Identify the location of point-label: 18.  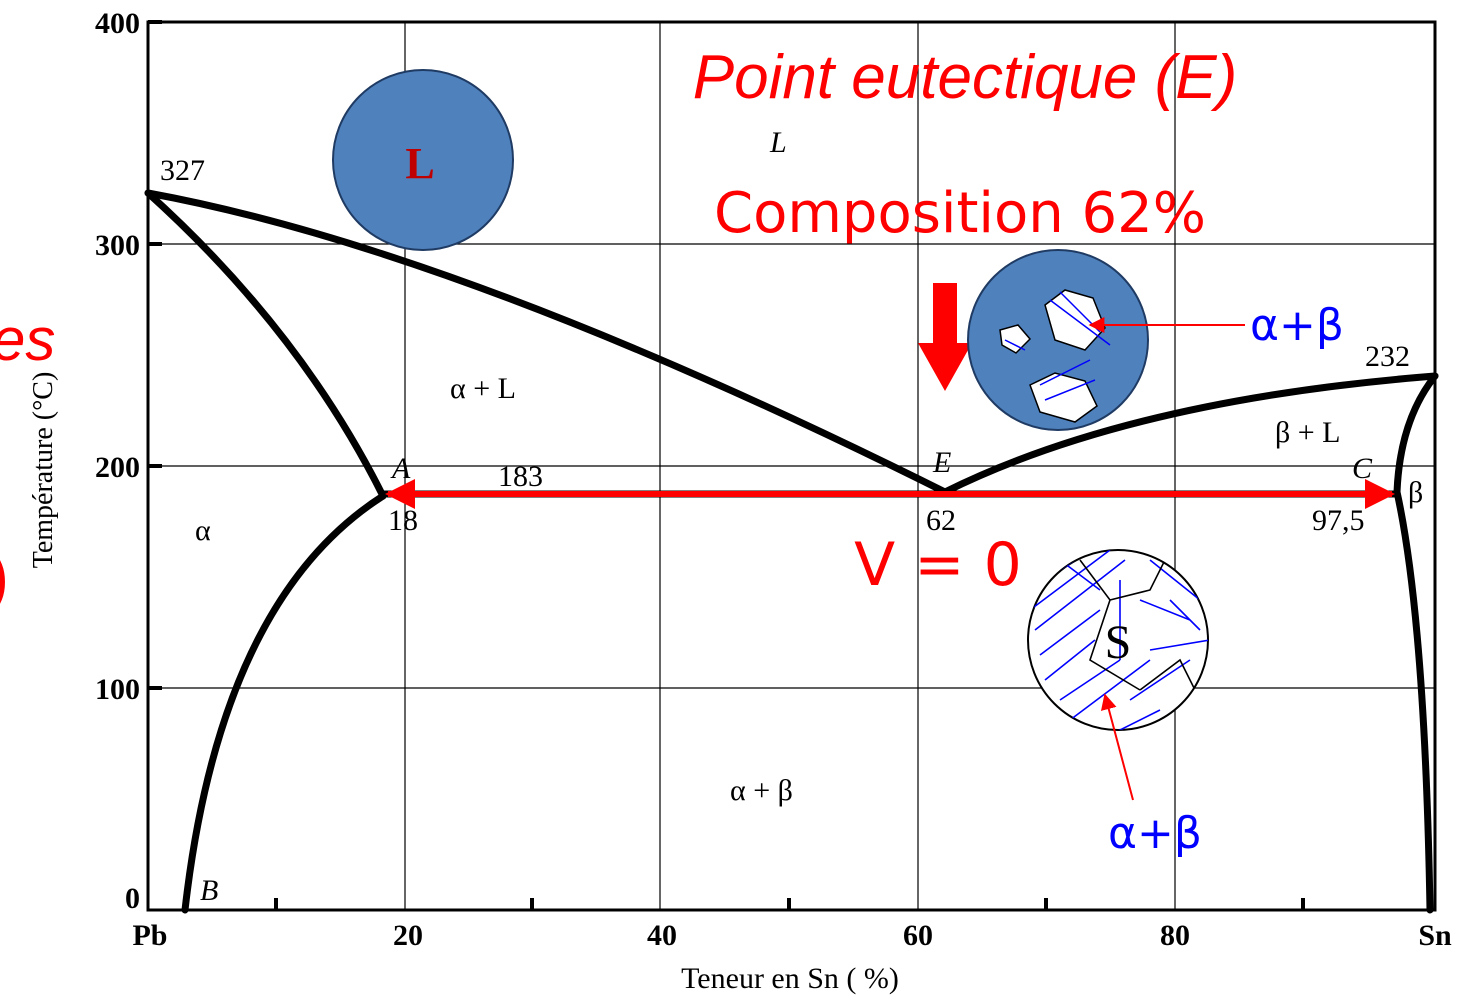
(403, 520).